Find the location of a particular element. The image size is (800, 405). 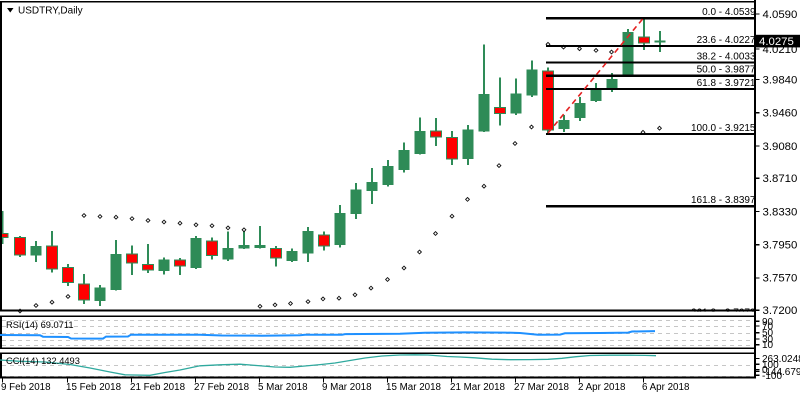

svg-text: RSI(14) 69.0711 is located at coordinates (40, 325).